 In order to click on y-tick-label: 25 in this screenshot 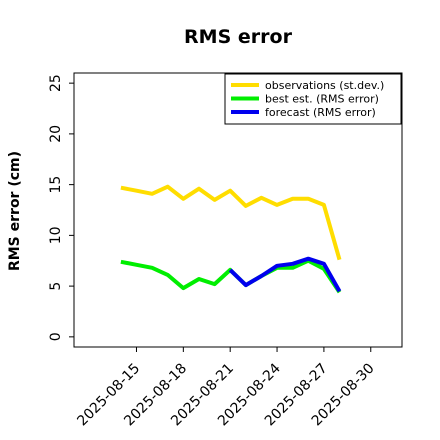, I will do `click(56, 83)`.